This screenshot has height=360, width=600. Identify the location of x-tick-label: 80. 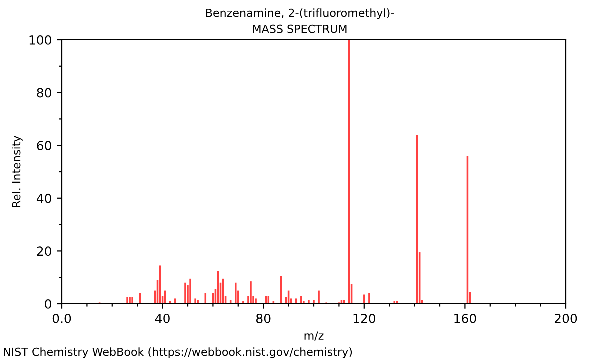
(263, 319).